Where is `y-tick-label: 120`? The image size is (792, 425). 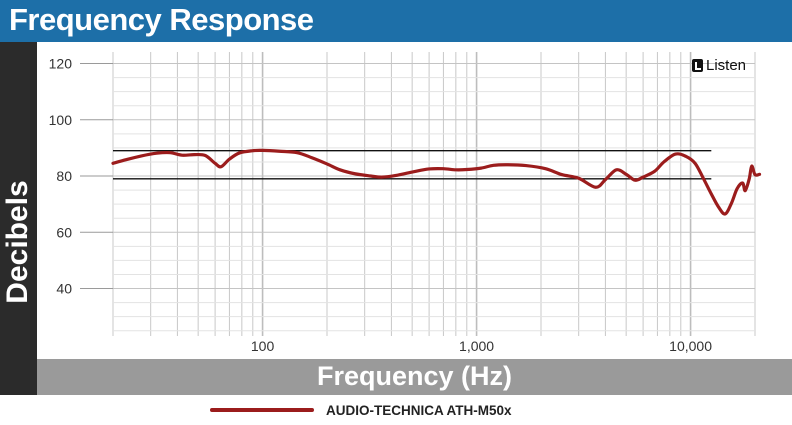 y-tick-label: 120 is located at coordinates (61, 64).